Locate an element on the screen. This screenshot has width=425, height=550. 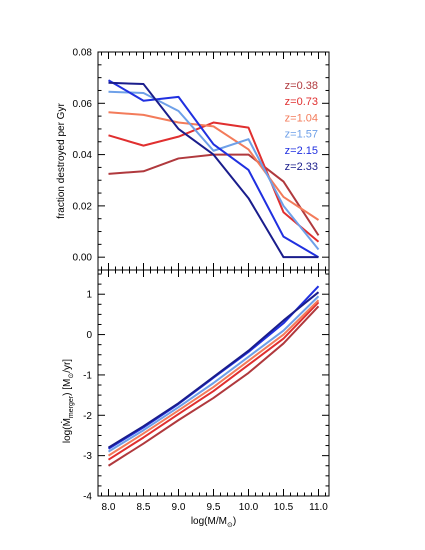
ylabel-prefix: log( is located at coordinates (67, 434).